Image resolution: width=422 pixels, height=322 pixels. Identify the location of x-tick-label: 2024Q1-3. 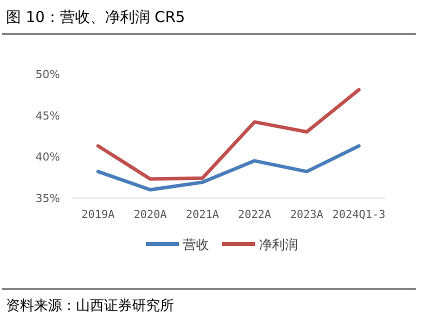
(359, 214).